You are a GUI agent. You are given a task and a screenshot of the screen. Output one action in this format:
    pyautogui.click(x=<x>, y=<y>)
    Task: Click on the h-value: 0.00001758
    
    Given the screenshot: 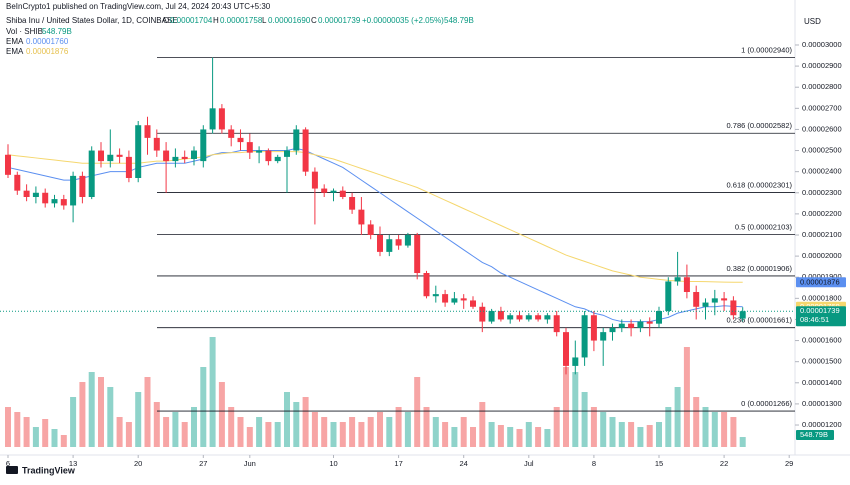 What is the action you would take?
    pyautogui.click(x=241, y=20)
    